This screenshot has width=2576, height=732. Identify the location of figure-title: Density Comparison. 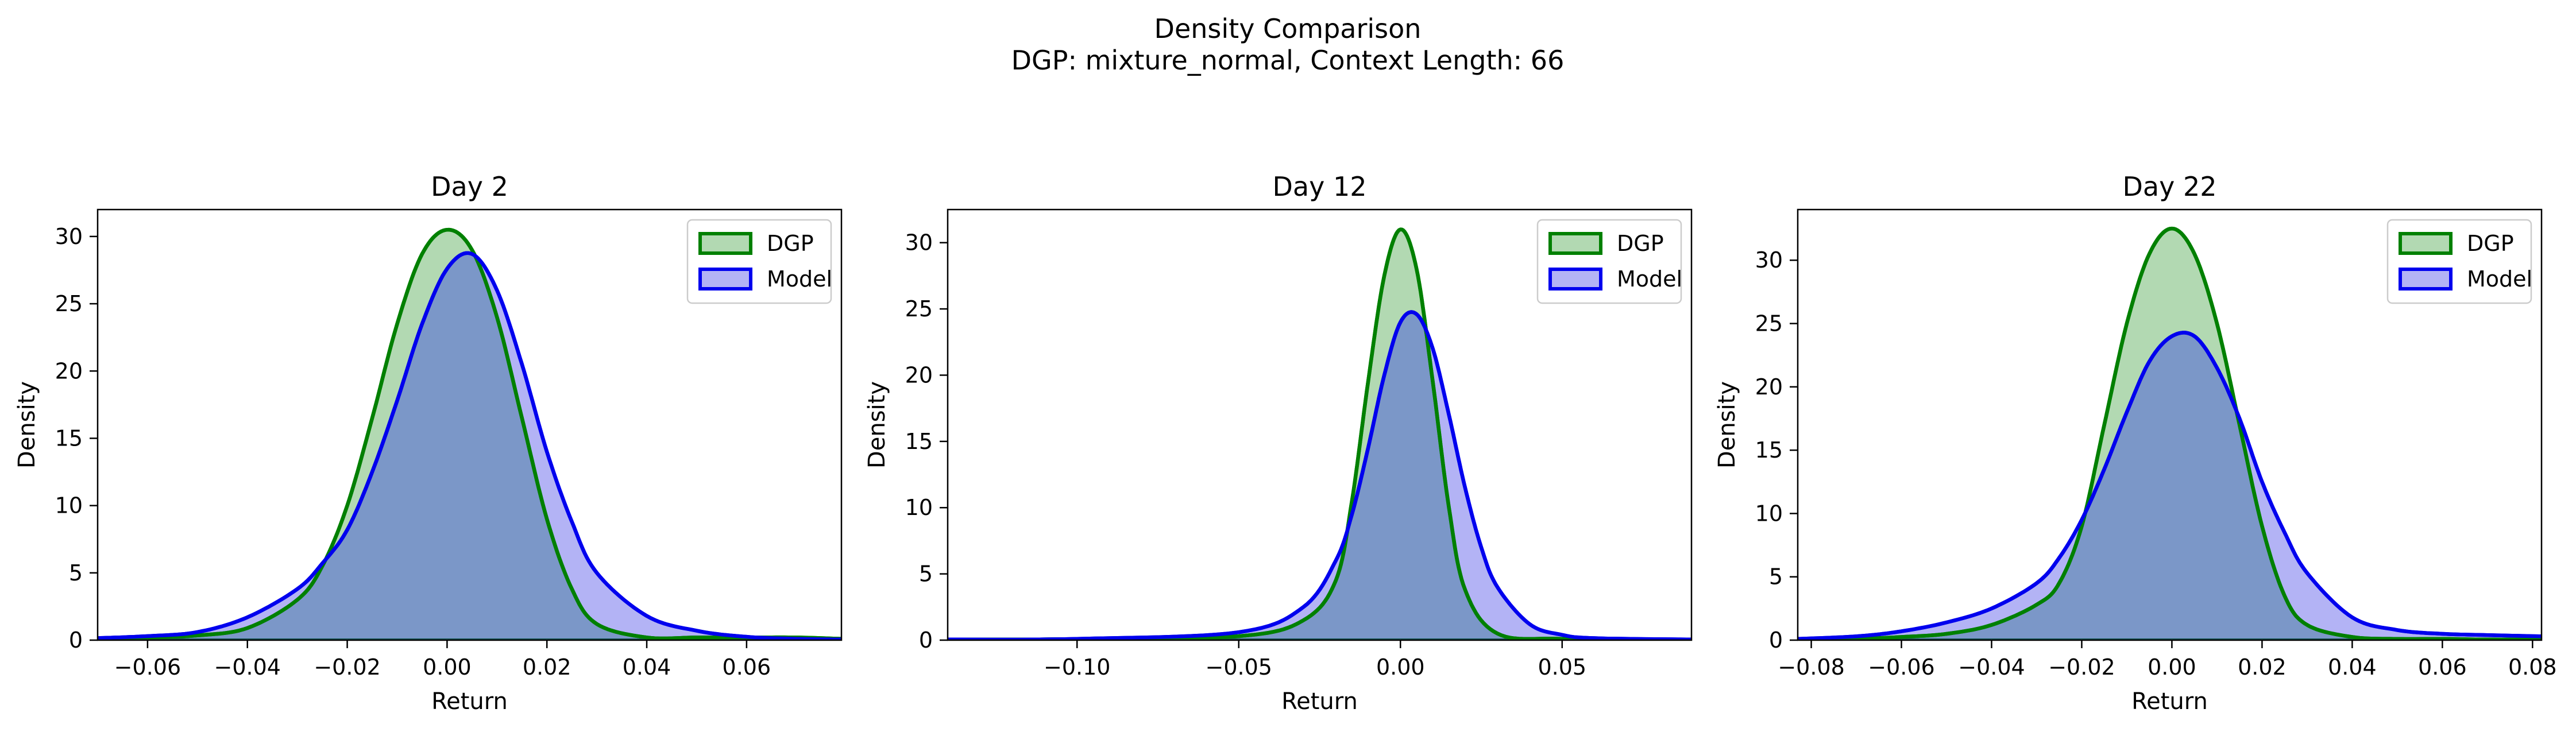
(1288, 29).